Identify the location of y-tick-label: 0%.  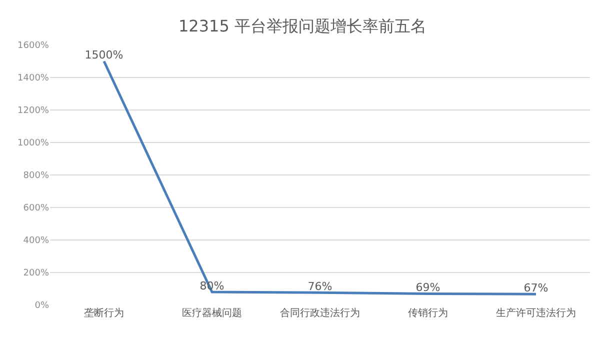
(42, 306).